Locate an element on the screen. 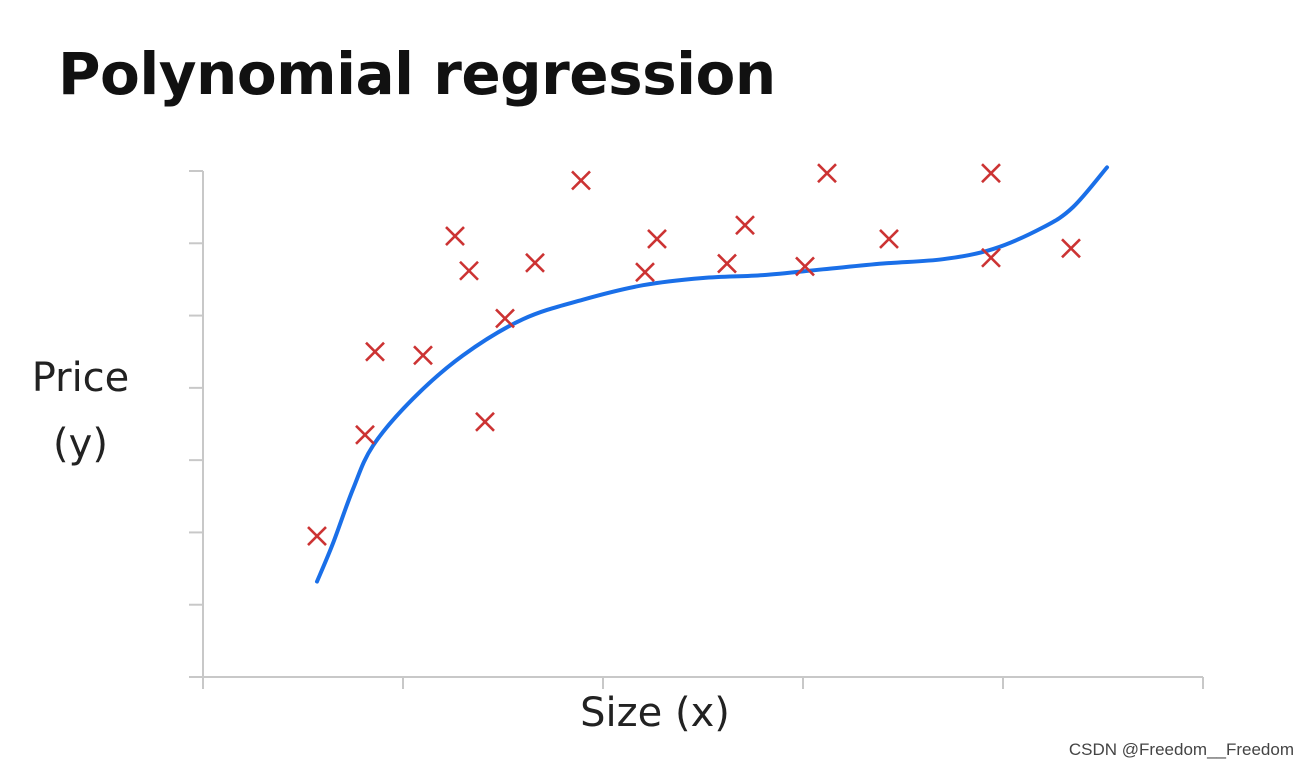 The image size is (1310, 770). y-axis-label-line2: (y) is located at coordinates (80, 444).